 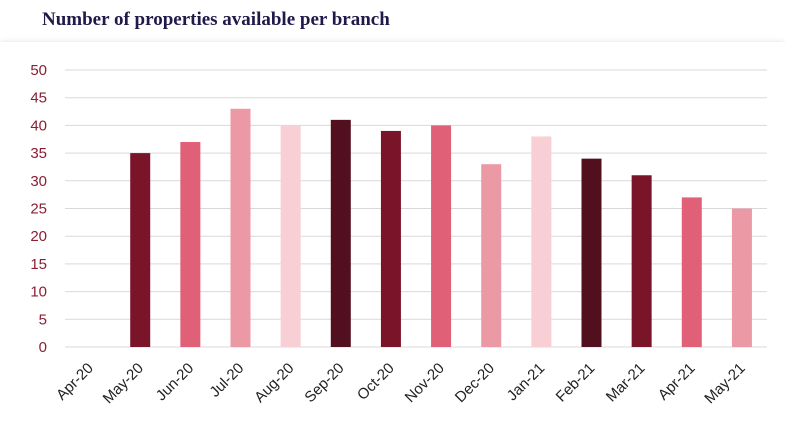 I want to click on y-tick-label: 35, so click(x=38, y=153).